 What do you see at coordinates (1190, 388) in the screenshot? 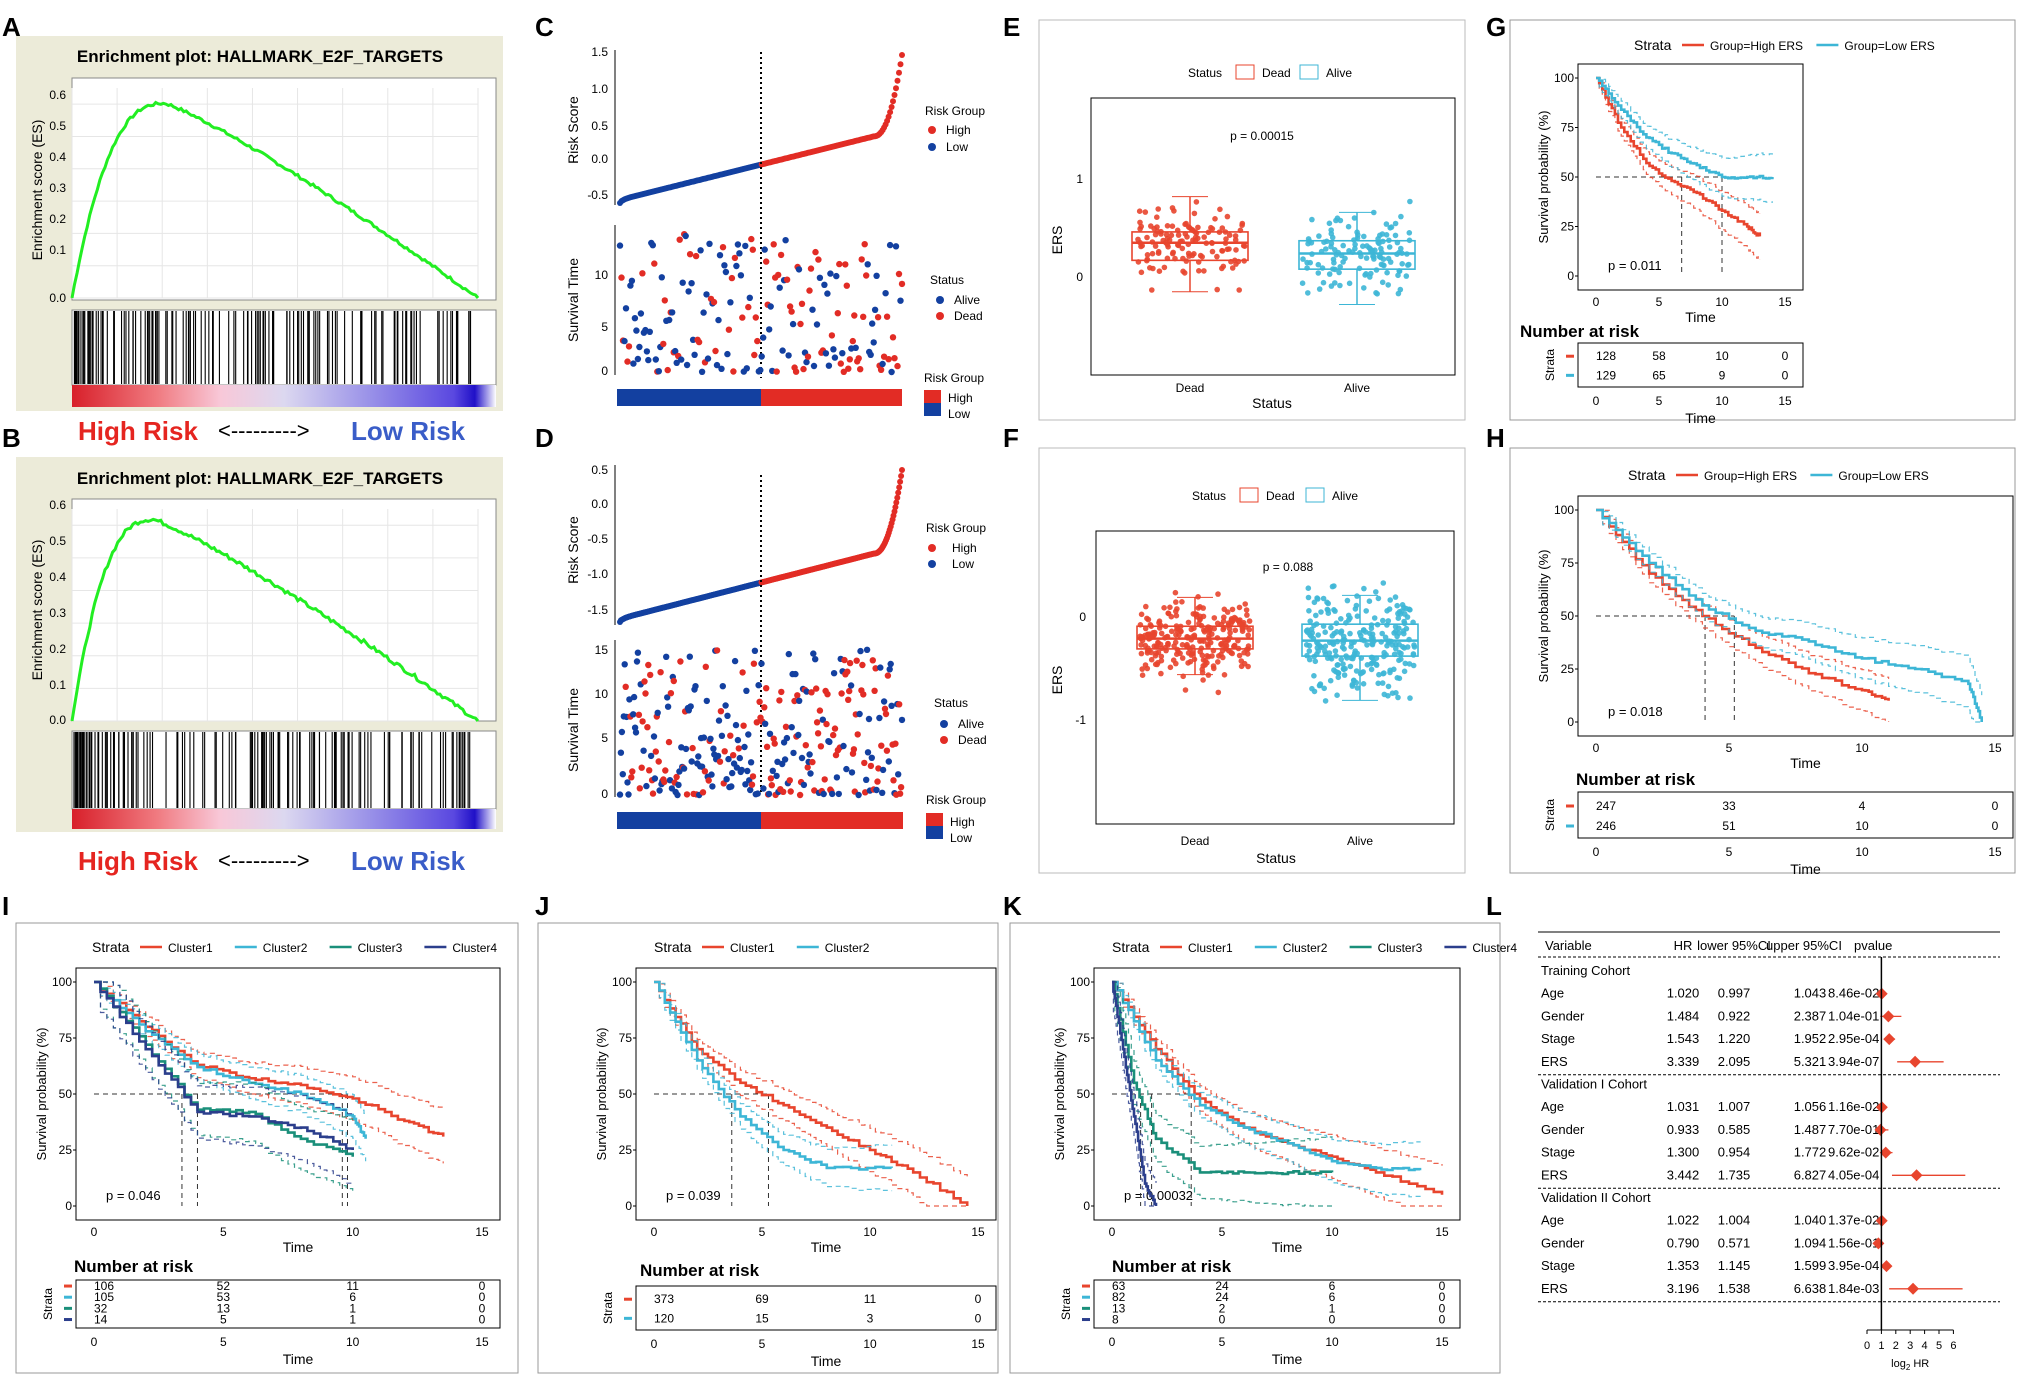
I see `xtick: Dead` at bounding box center [1190, 388].